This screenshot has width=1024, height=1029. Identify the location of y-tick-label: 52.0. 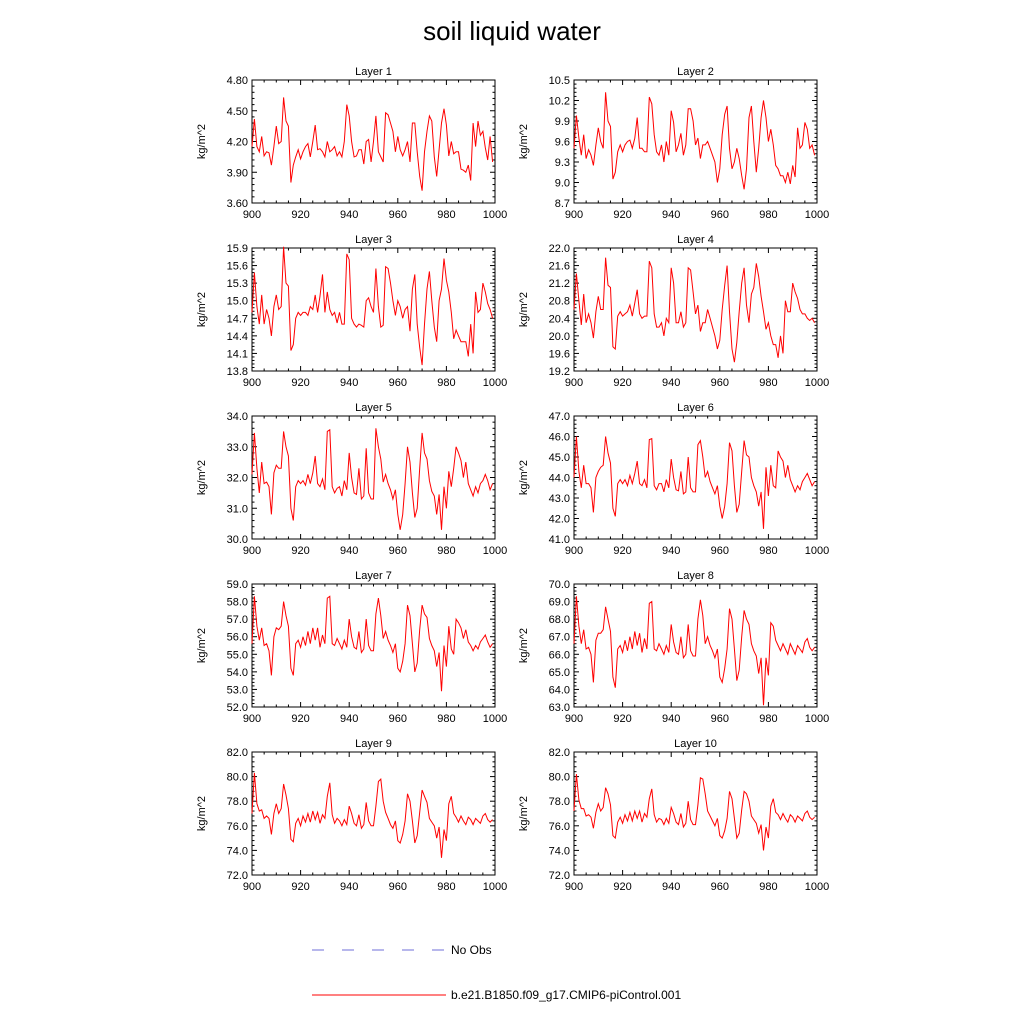
(237, 708).